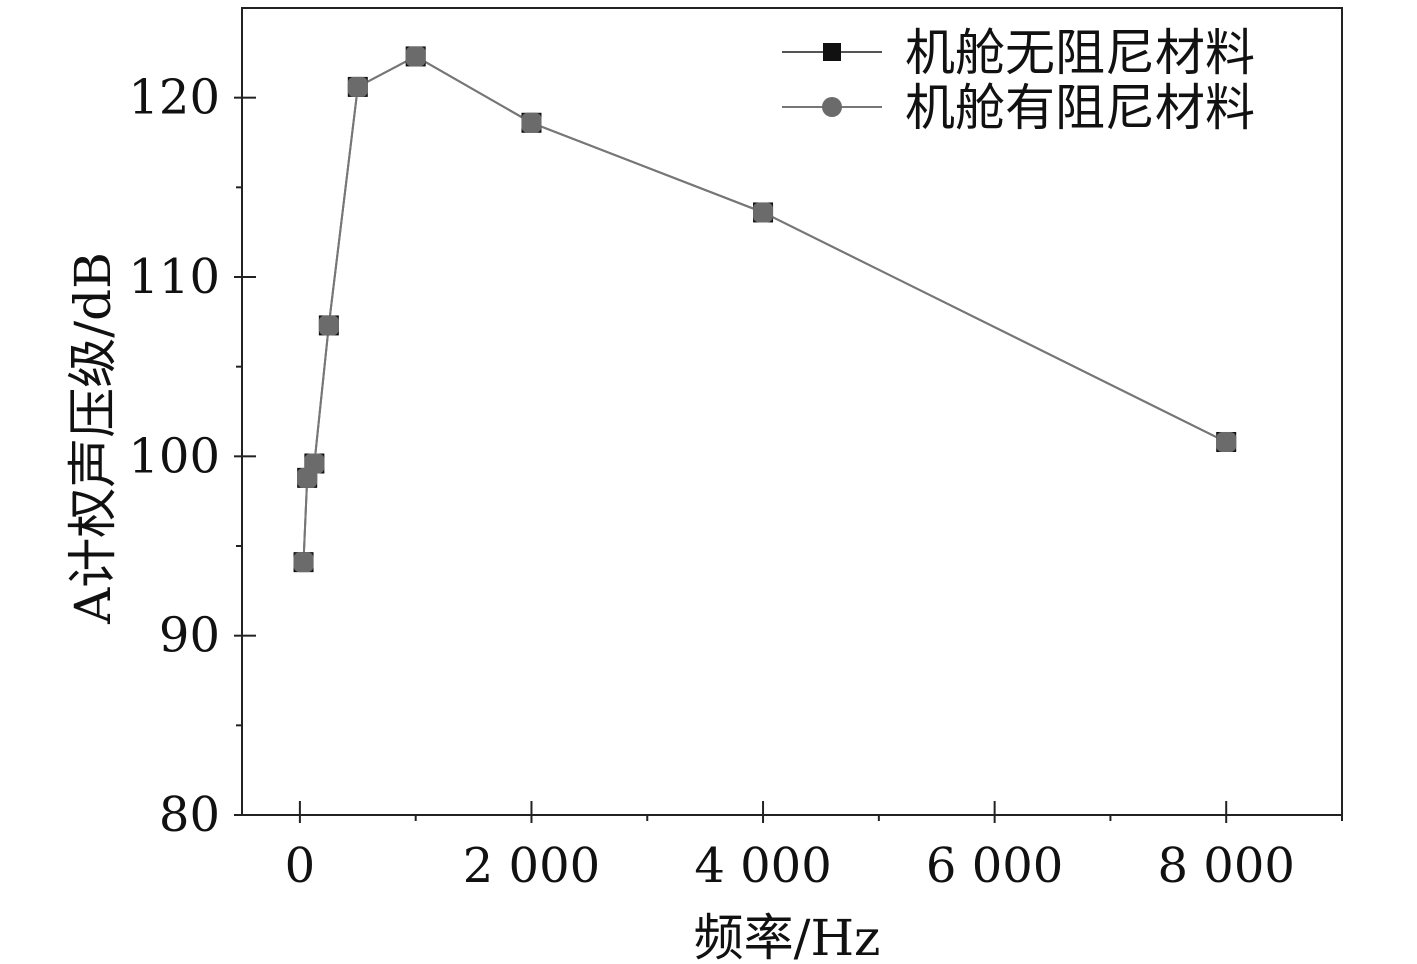 The width and height of the screenshot is (1417, 964). What do you see at coordinates (174, 456) in the screenshot?
I see `y-tick-label: 100` at bounding box center [174, 456].